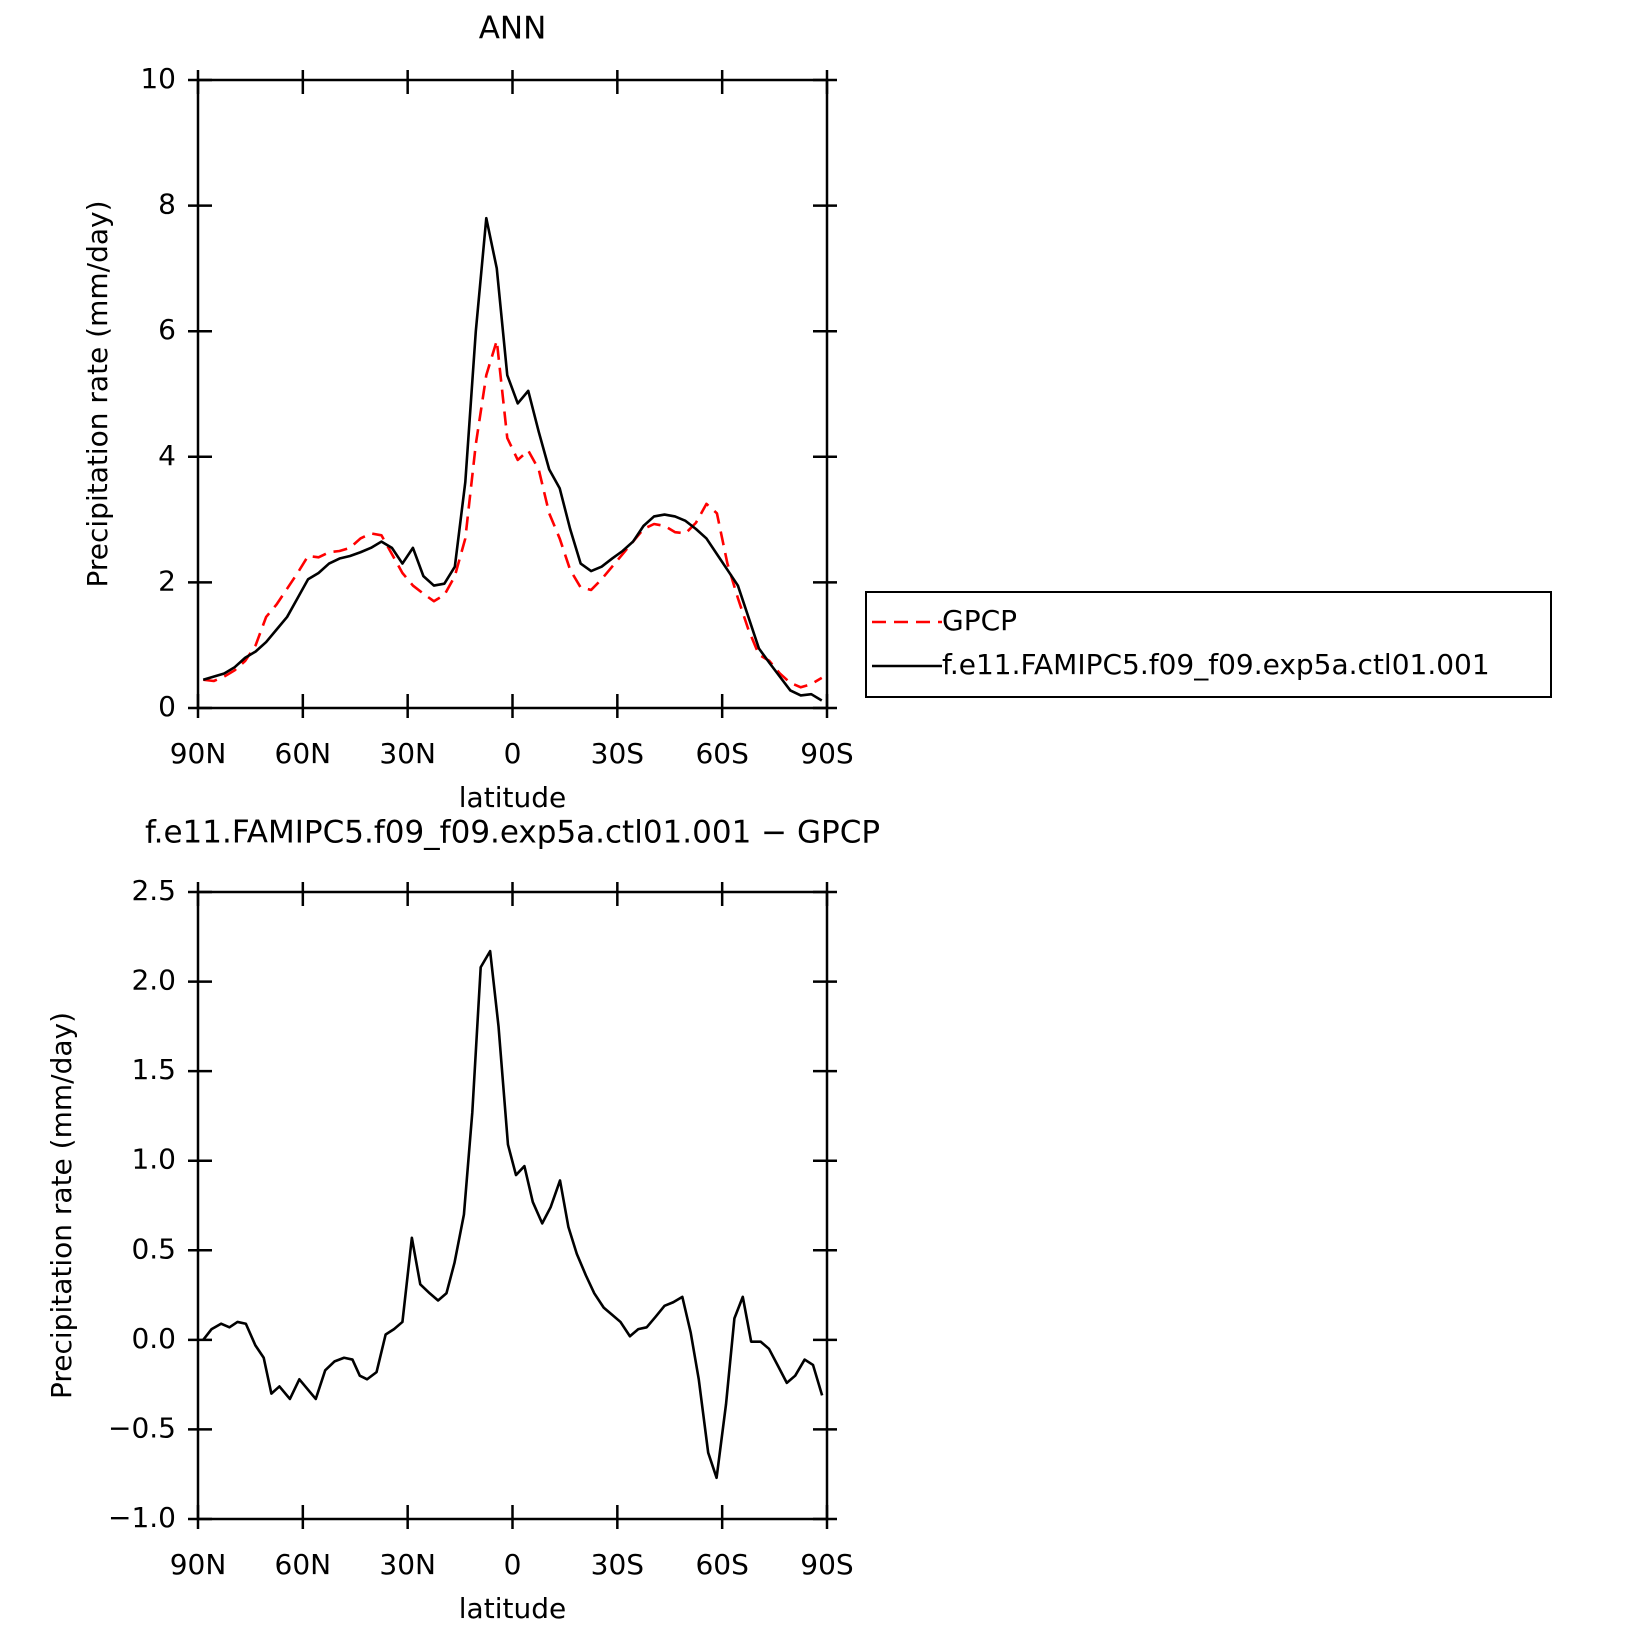 The image size is (1627, 1628). I want to click on y-tick-label: −1.0, so click(142, 1517).